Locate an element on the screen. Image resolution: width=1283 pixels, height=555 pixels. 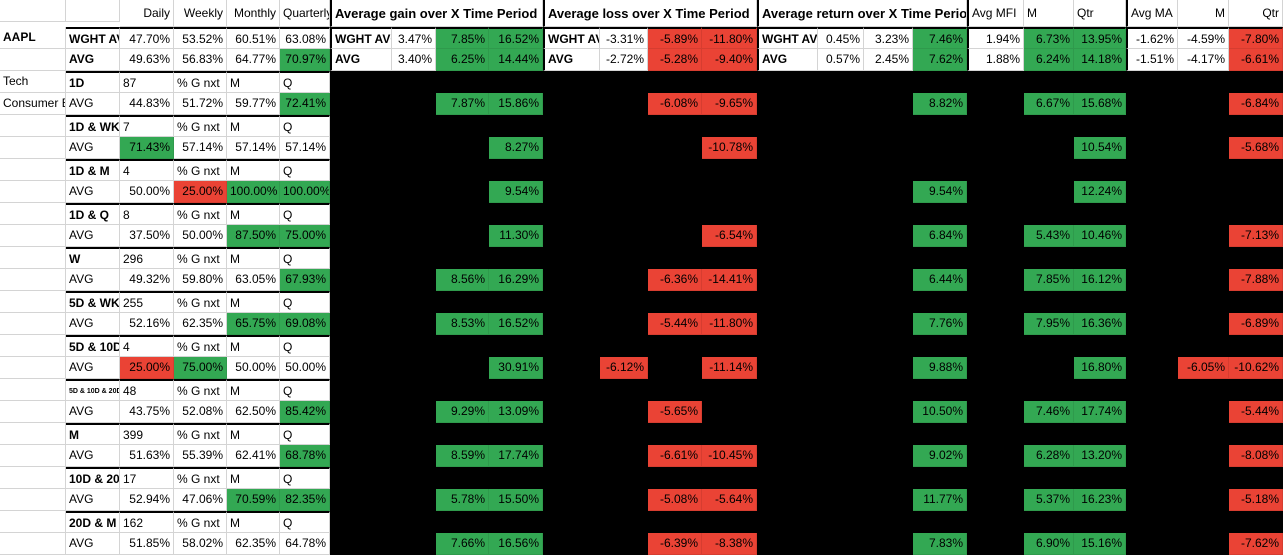
ret-value: 9.54% is located at coordinates (940, 192).